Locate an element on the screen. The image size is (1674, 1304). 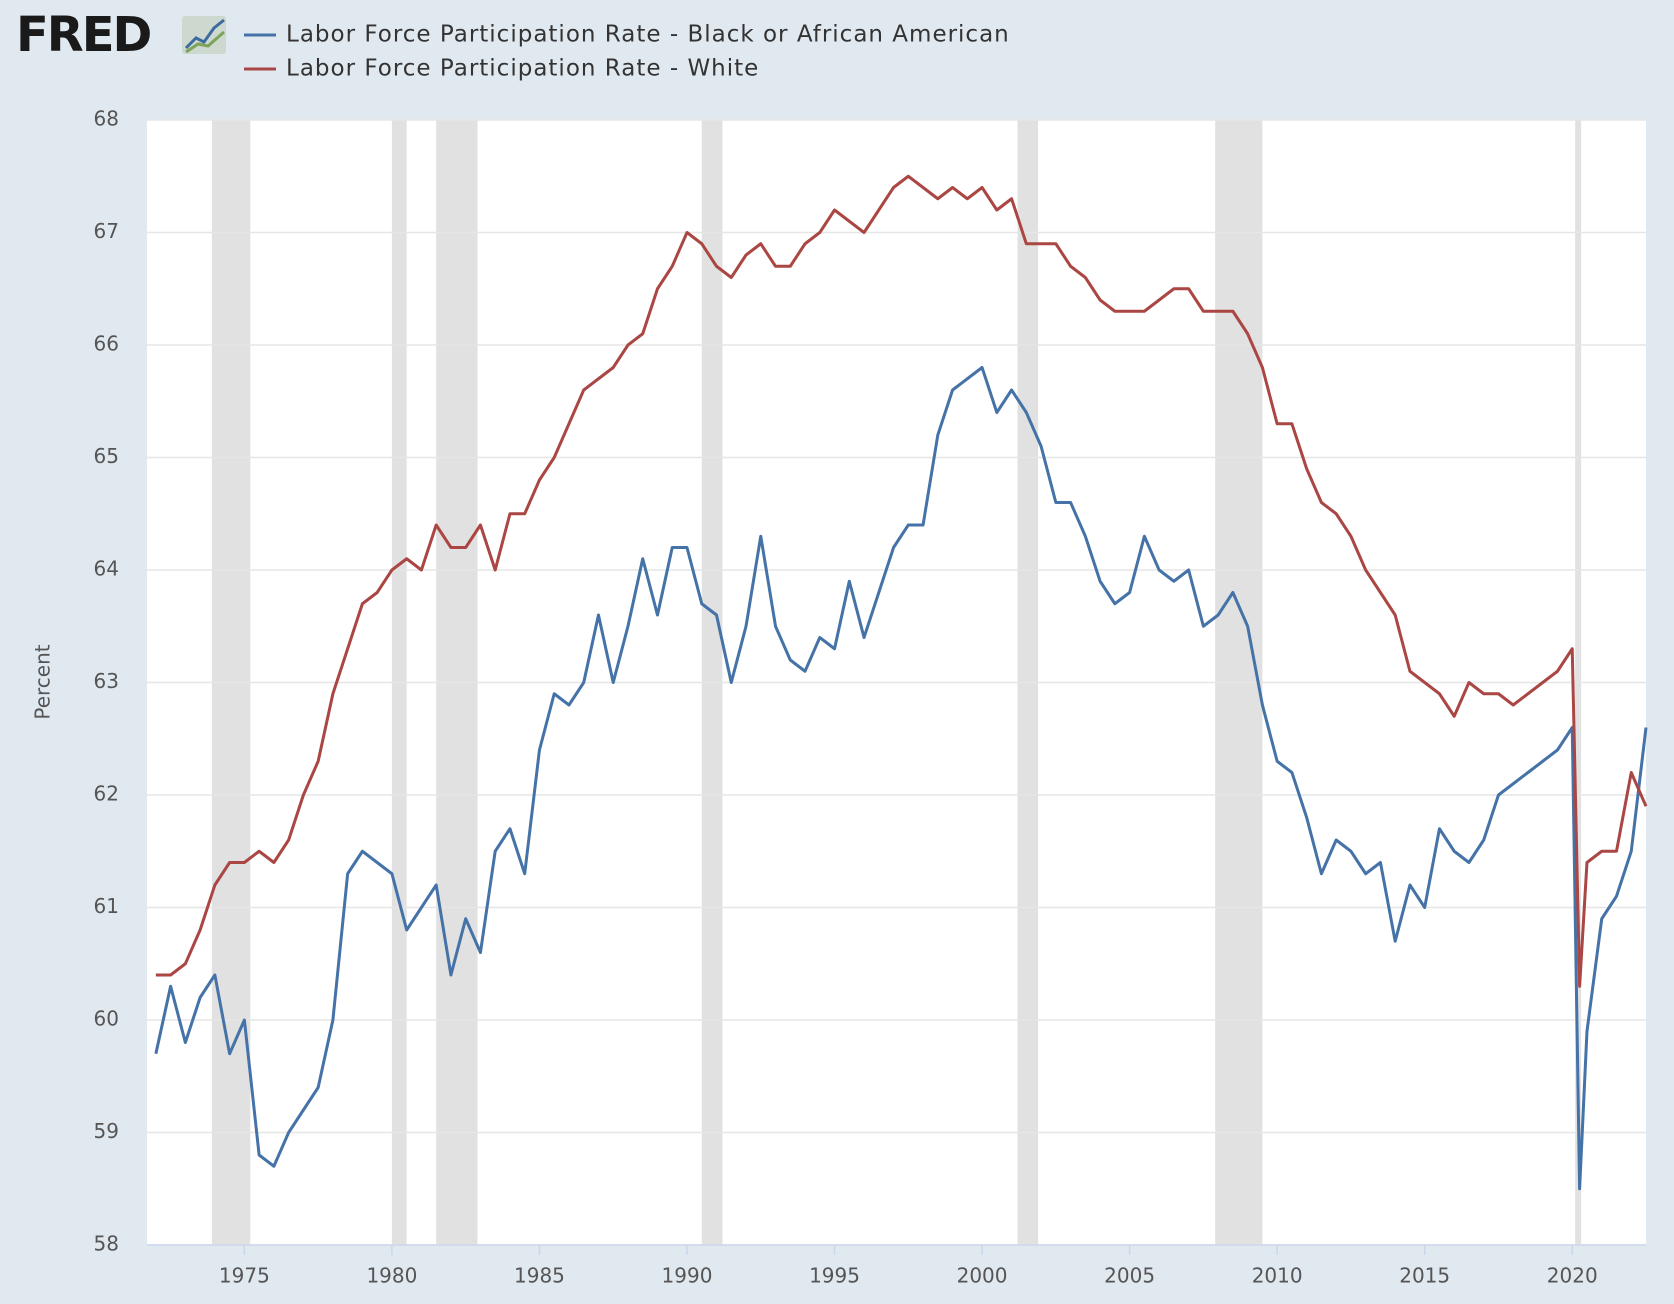
legend-label: Labor Force Participation Rate - White is located at coordinates (522, 69).